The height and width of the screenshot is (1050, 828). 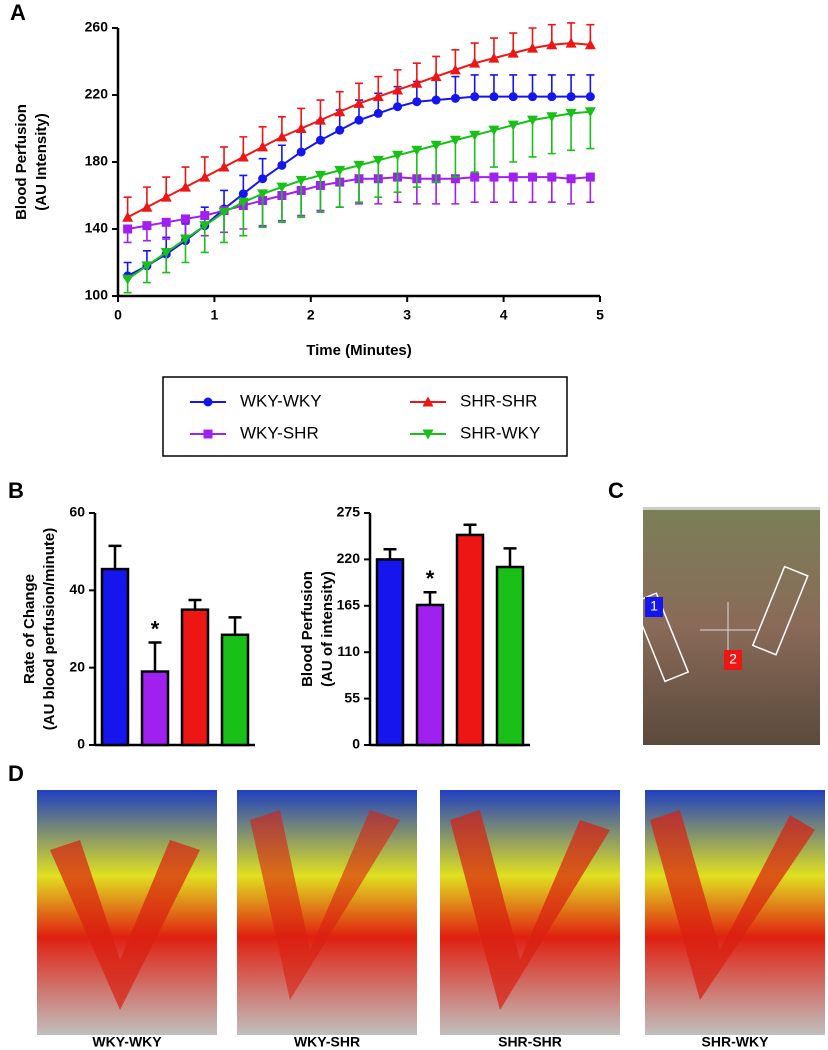 I want to click on image-label: SHR-WKY, so click(x=736, y=1042).